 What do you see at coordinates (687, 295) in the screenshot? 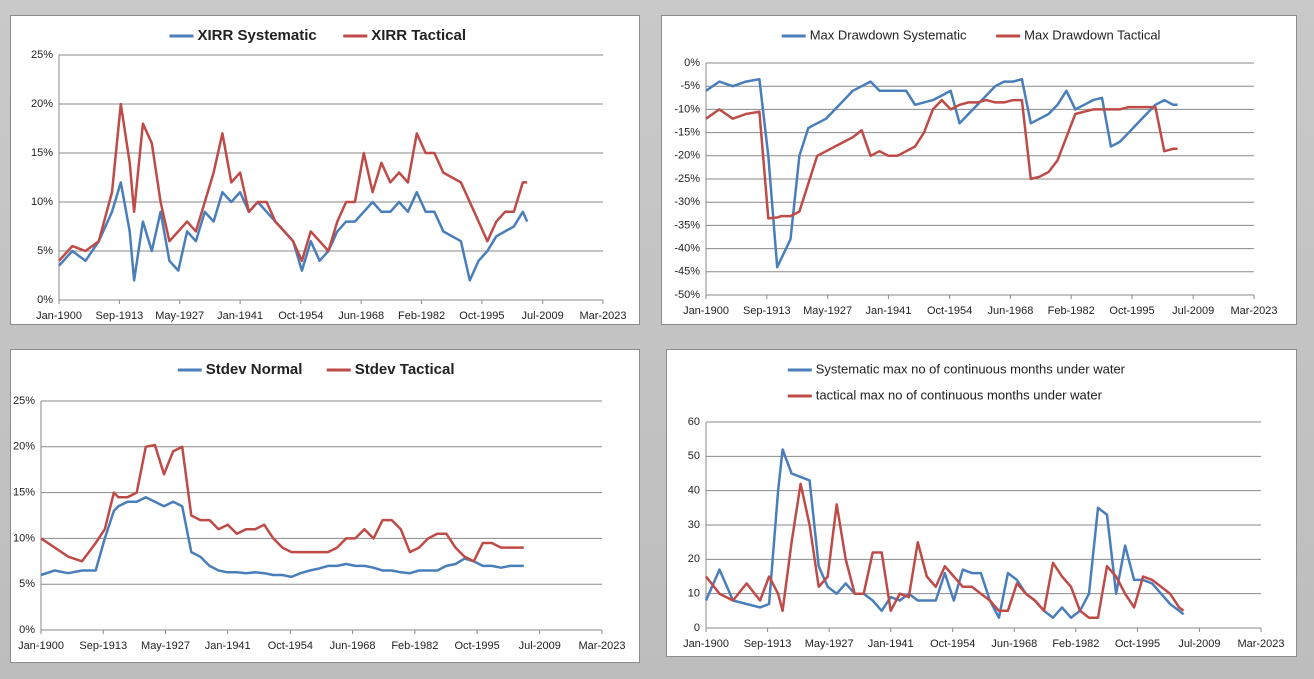
I see `y-tick-label: -50%` at bounding box center [687, 295].